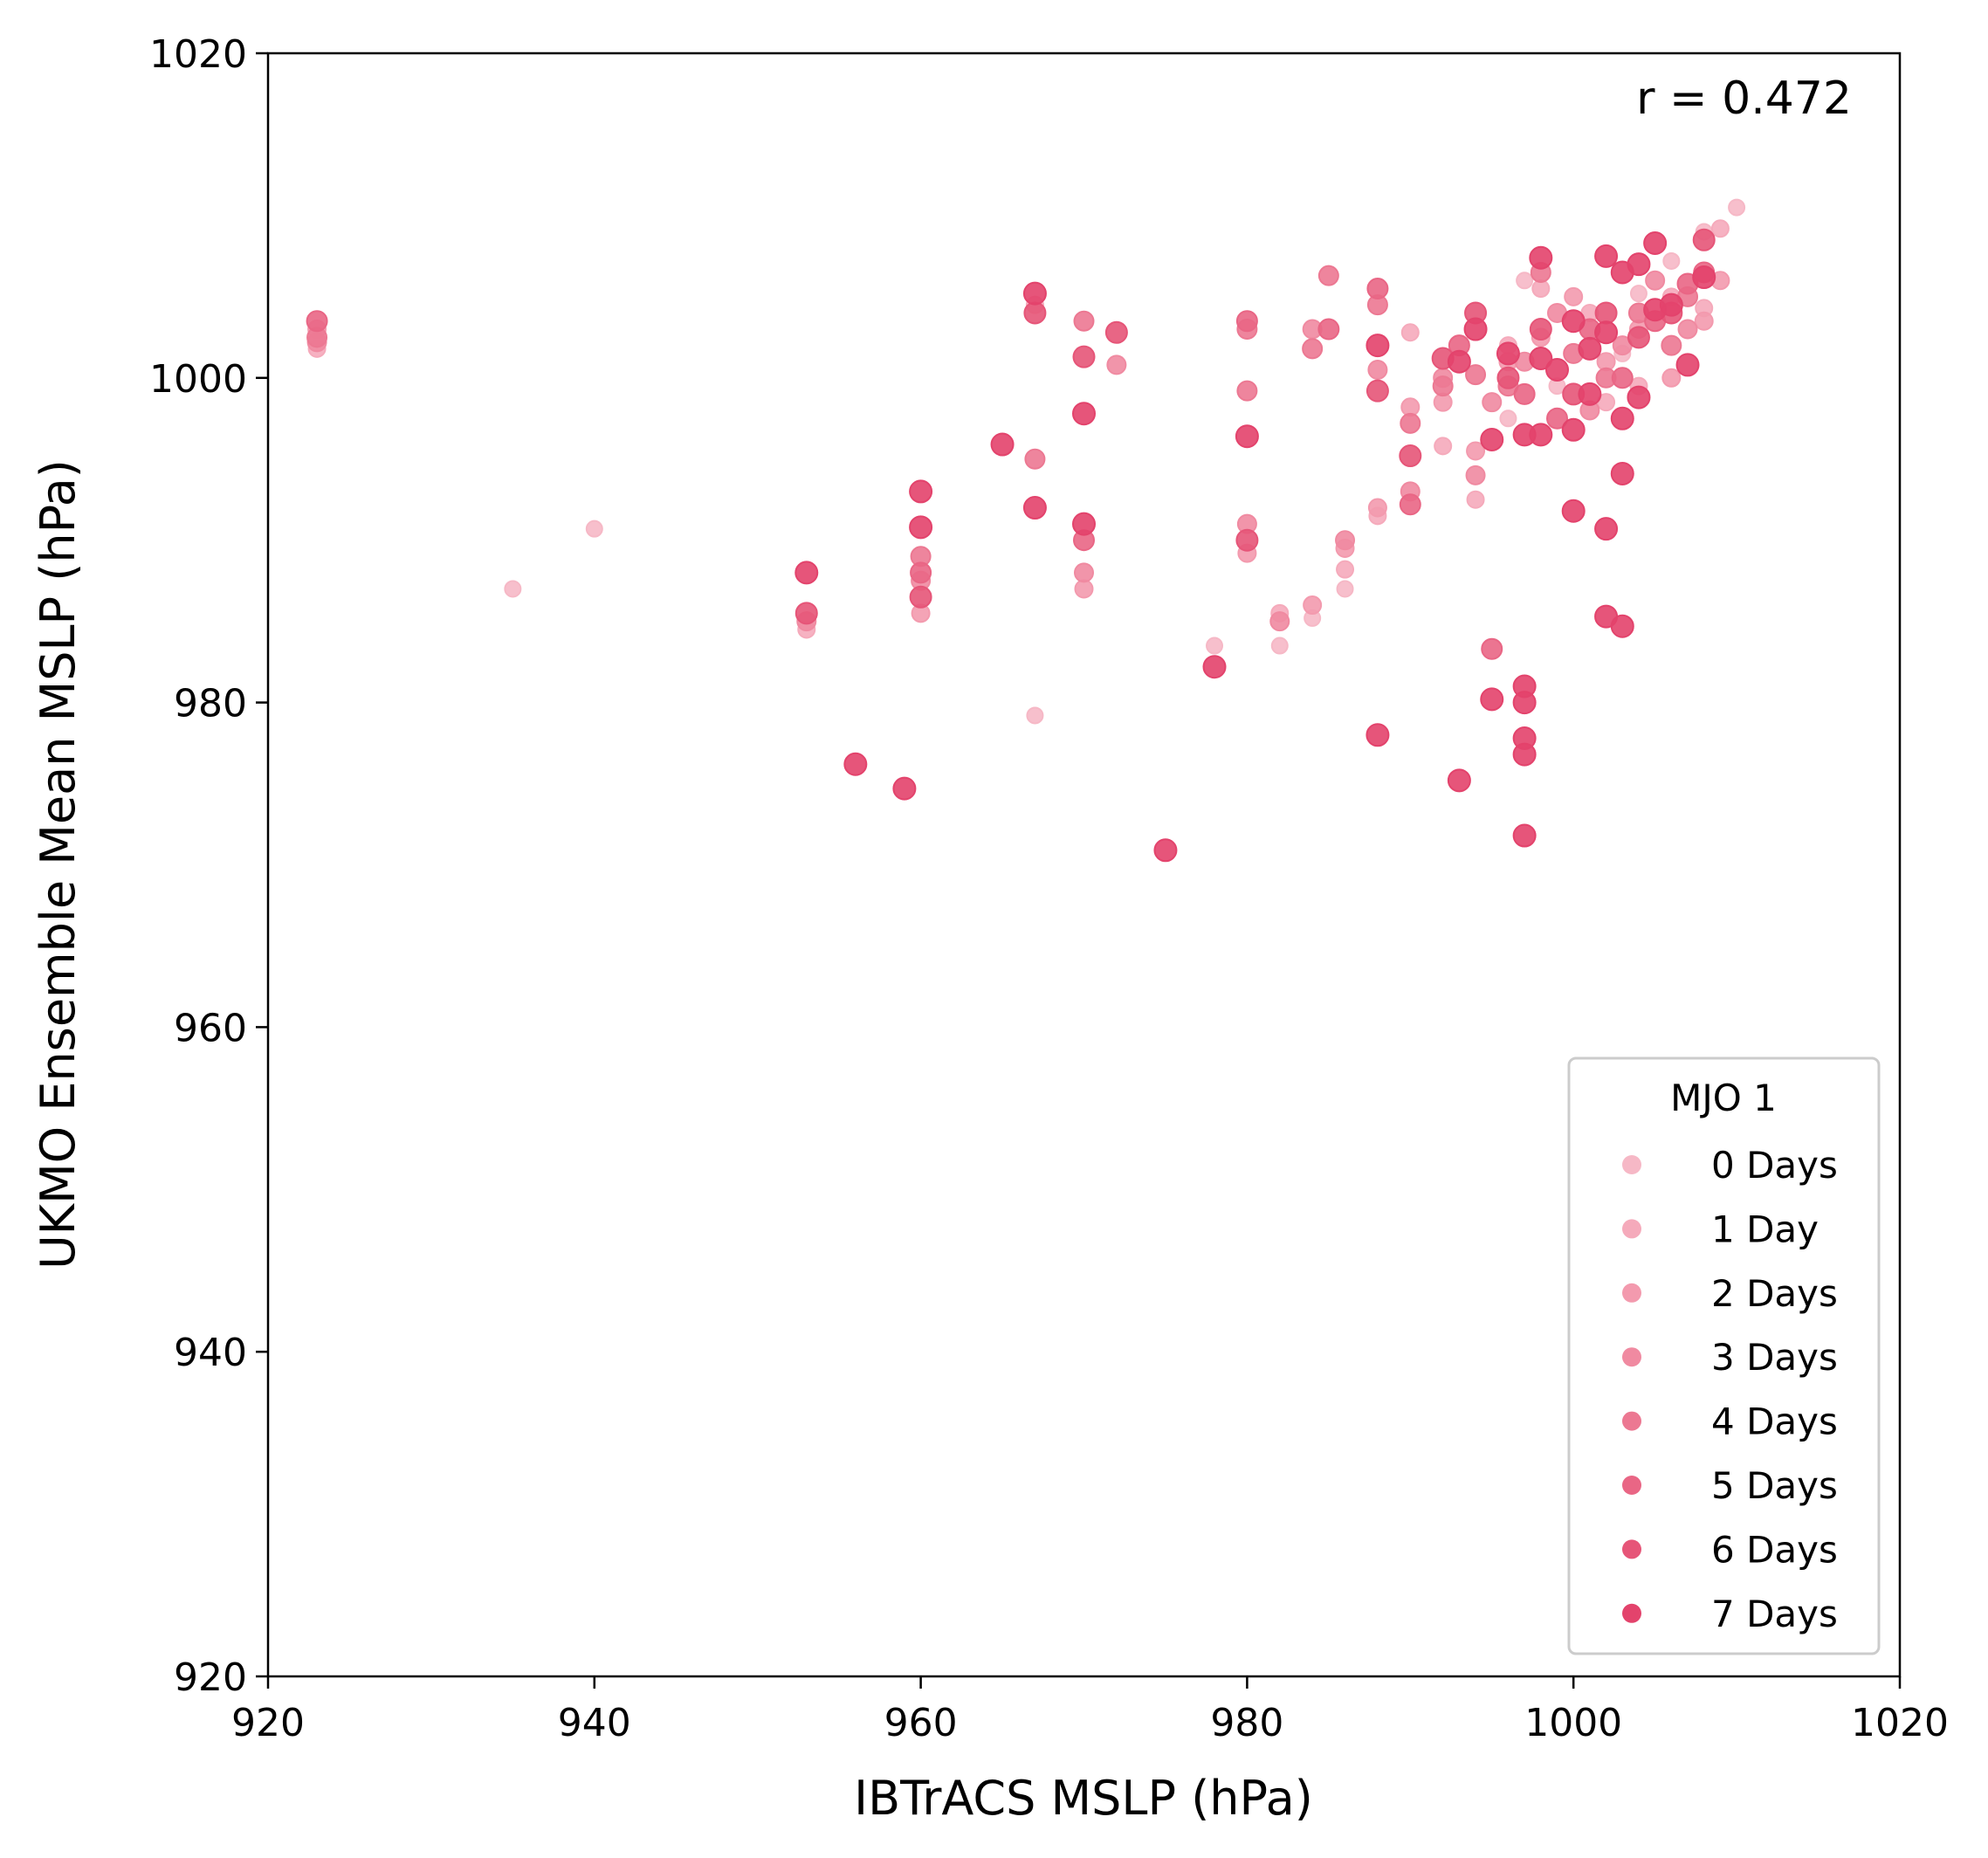 The height and width of the screenshot is (1858, 1988). I want to click on x-tick-label: 1020, so click(1900, 1723).